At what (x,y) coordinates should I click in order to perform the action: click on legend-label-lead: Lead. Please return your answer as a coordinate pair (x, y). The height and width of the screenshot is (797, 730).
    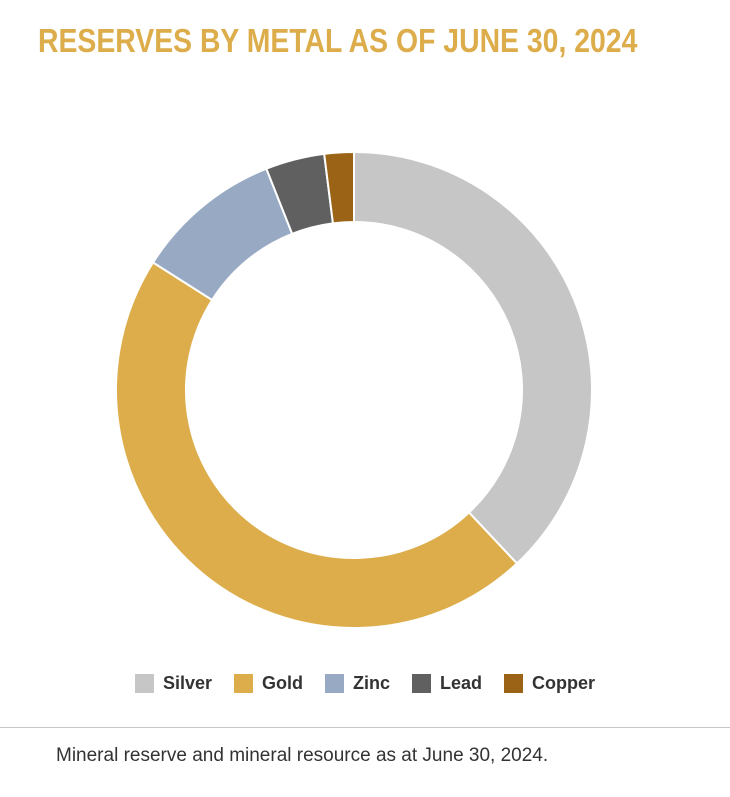
    Looking at the image, I should click on (461, 682).